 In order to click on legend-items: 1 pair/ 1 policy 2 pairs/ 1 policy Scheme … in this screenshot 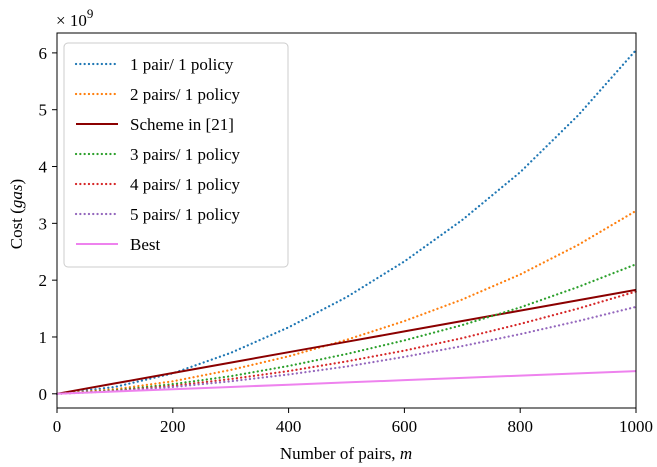, I will do `click(157, 154)`.